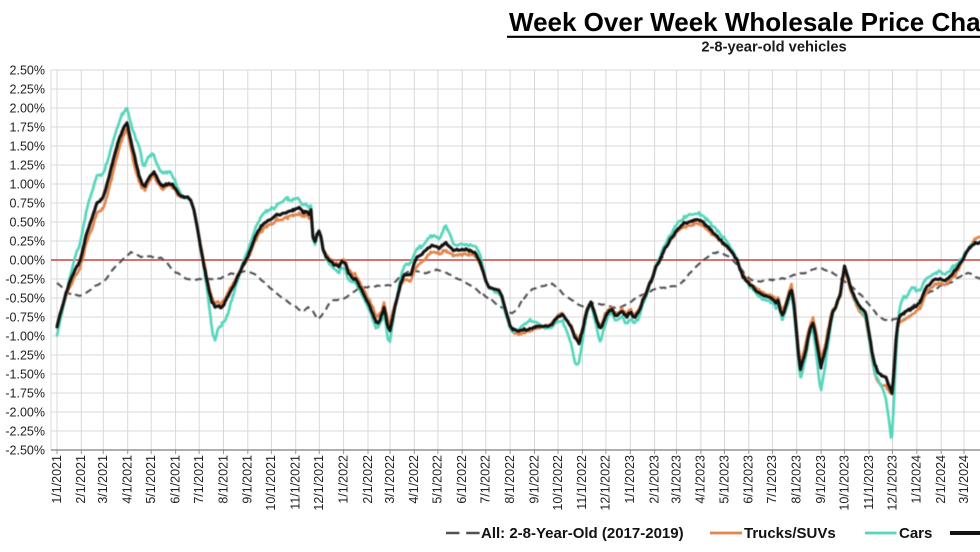 The height and width of the screenshot is (552, 980). What do you see at coordinates (534, 479) in the screenshot?
I see `svg-text: 9/1/2022` at bounding box center [534, 479].